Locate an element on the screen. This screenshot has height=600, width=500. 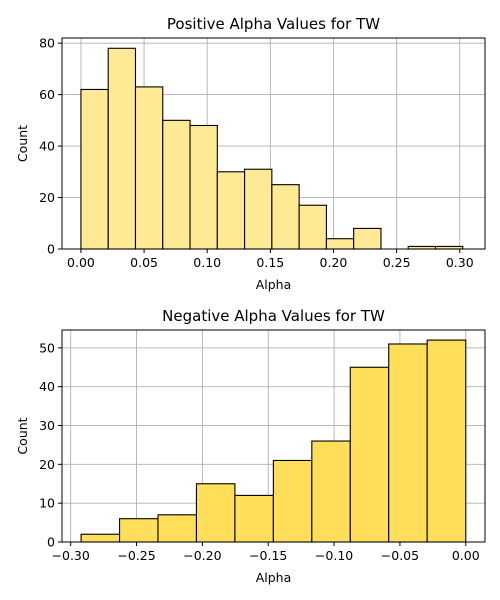
x-tick-label: −0.20 is located at coordinates (202, 555).